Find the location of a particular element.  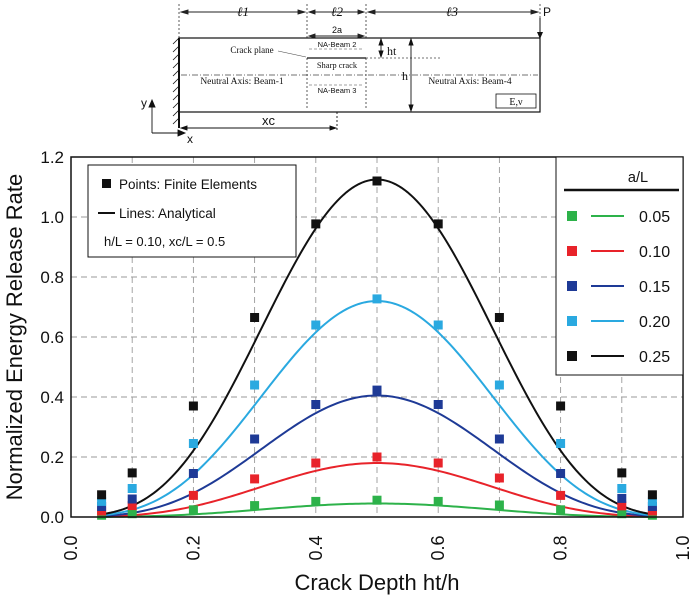

crack-plane-label: Crack plane is located at coordinates (251, 50).